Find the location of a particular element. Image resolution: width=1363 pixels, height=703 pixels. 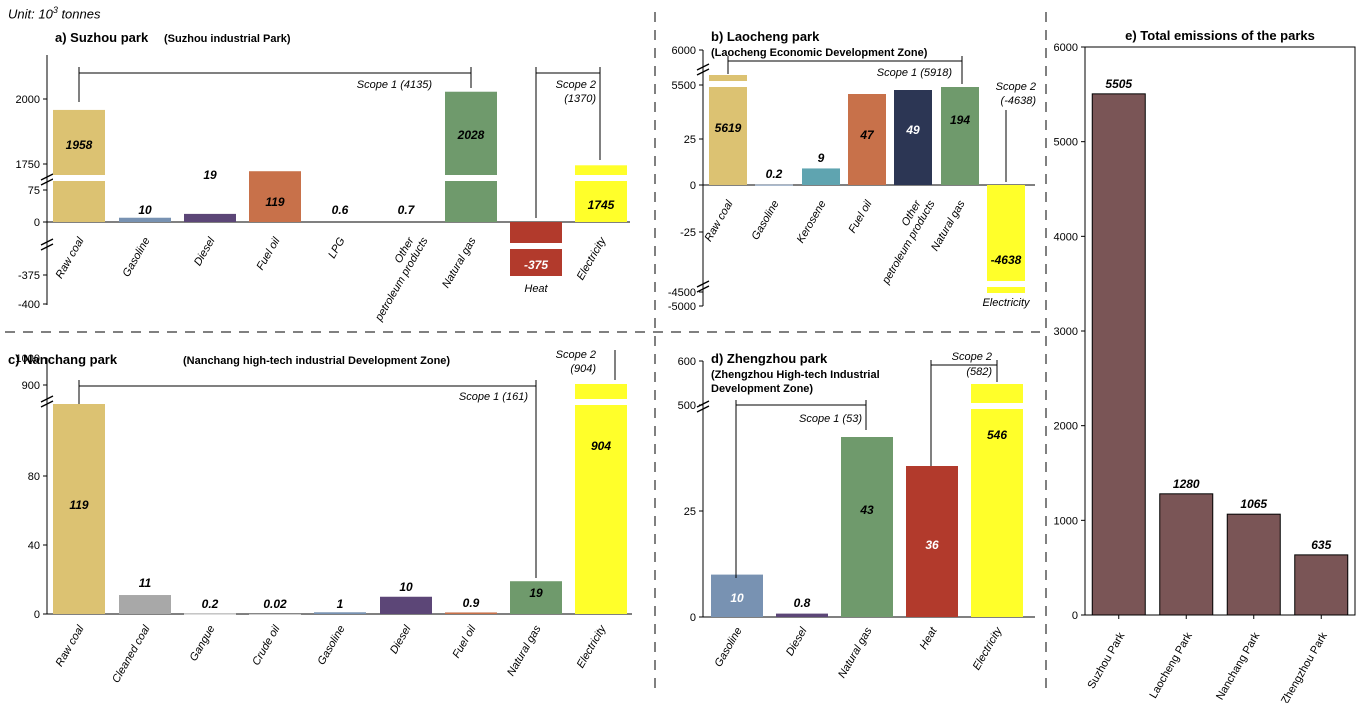

panel-d-tick-label-2: 25 is located at coordinates (690, 512).